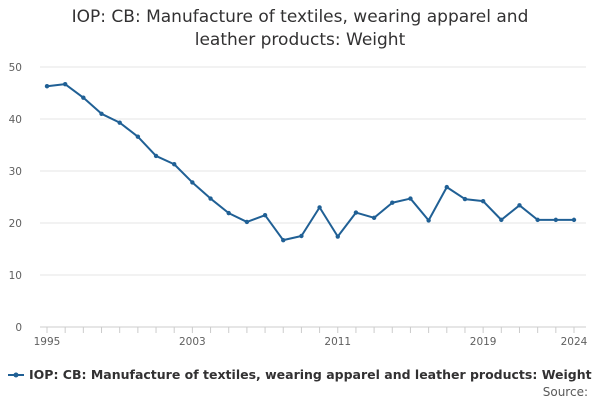 The image size is (600, 400). I want to click on y-tick-label: 50, so click(15, 68).